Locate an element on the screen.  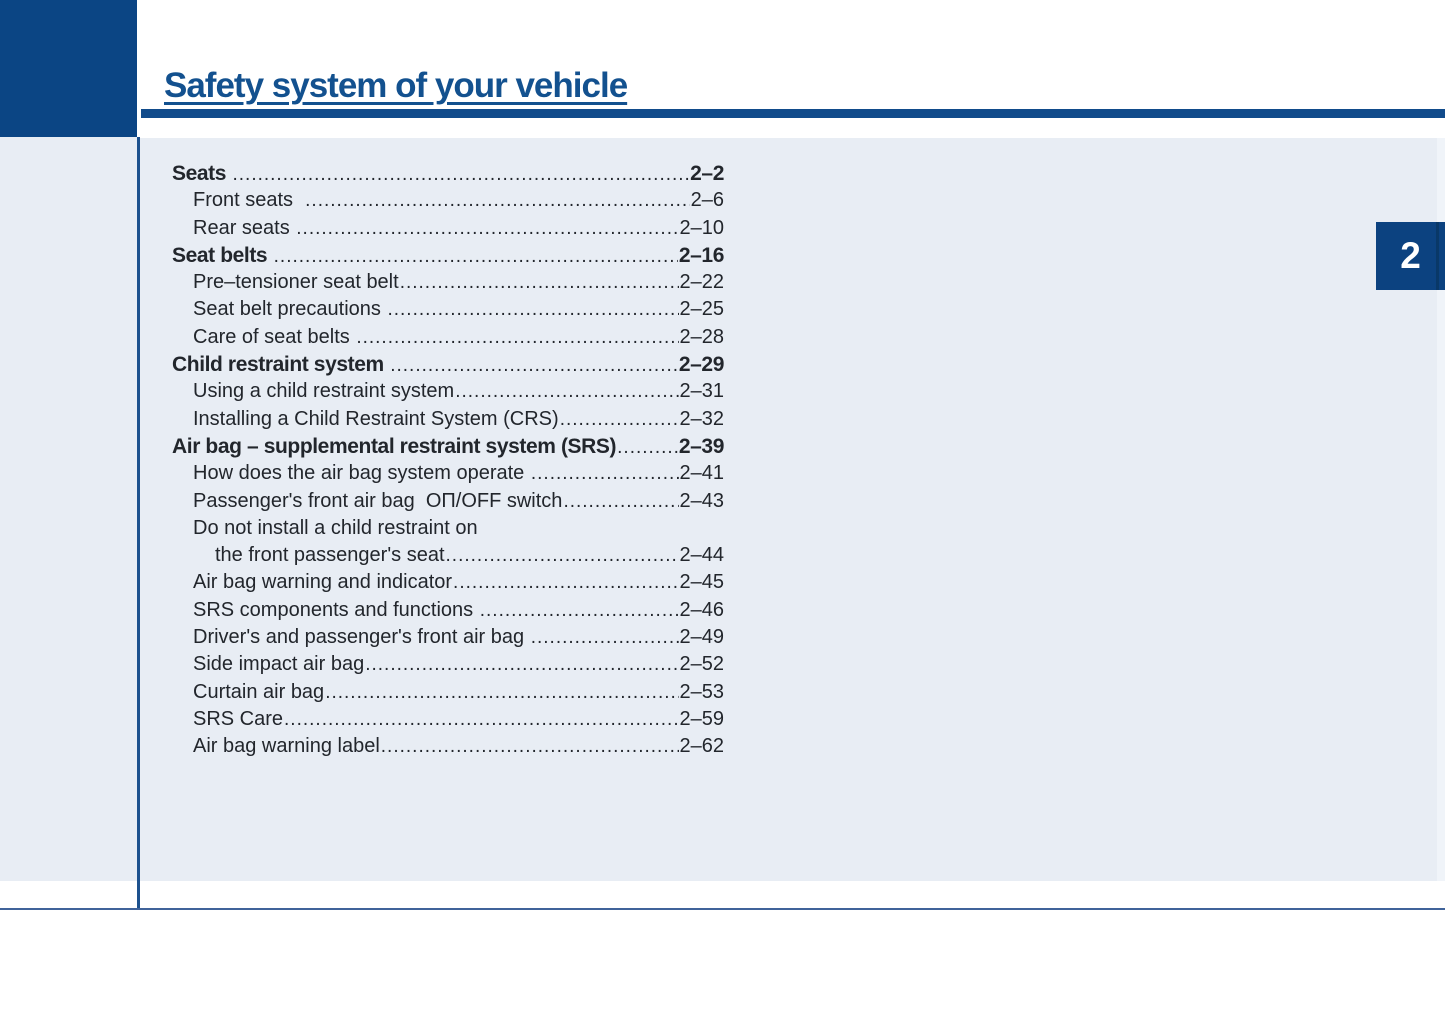
toc-entry-label: Using a child restraint system is located at coordinates (324, 391).